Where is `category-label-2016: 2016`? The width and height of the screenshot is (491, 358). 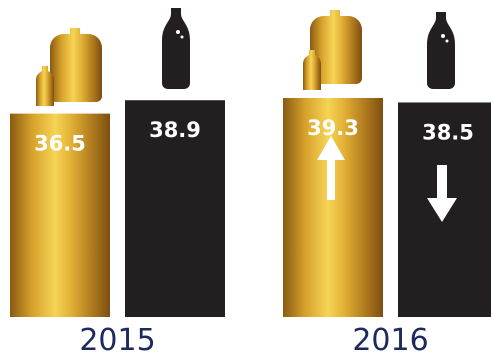 category-label-2016: 2016 is located at coordinates (390, 340).